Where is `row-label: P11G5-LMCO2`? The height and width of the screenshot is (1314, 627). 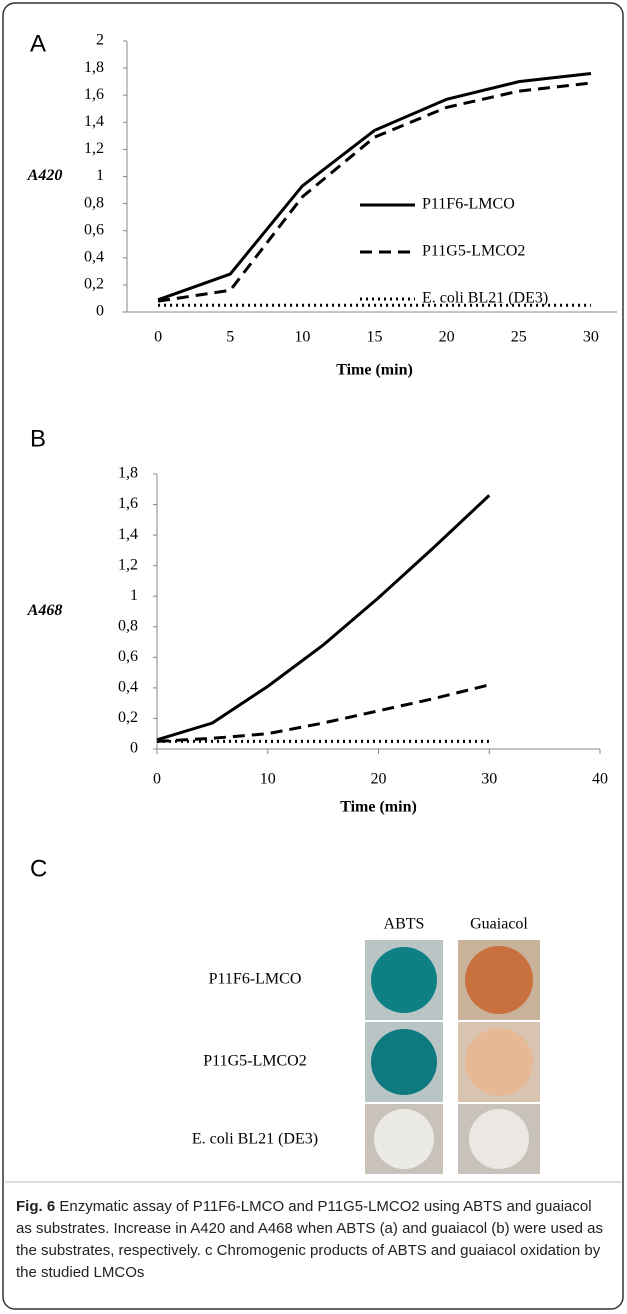
row-label: P11G5-LMCO2 is located at coordinates (254, 1061).